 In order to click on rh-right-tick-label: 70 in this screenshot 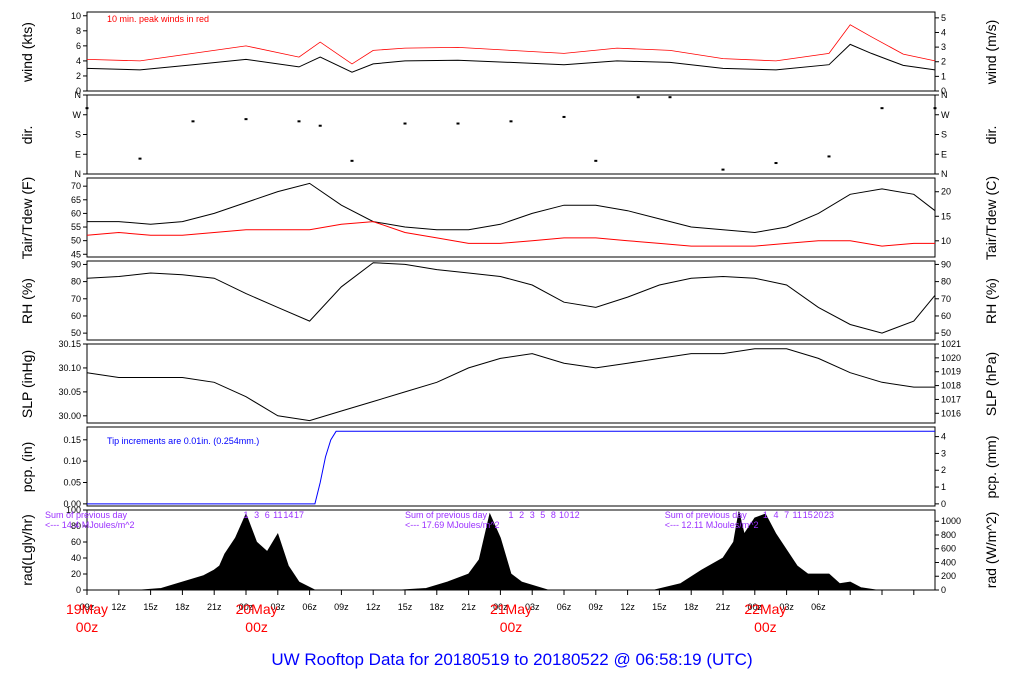, I will do `click(946, 299)`.